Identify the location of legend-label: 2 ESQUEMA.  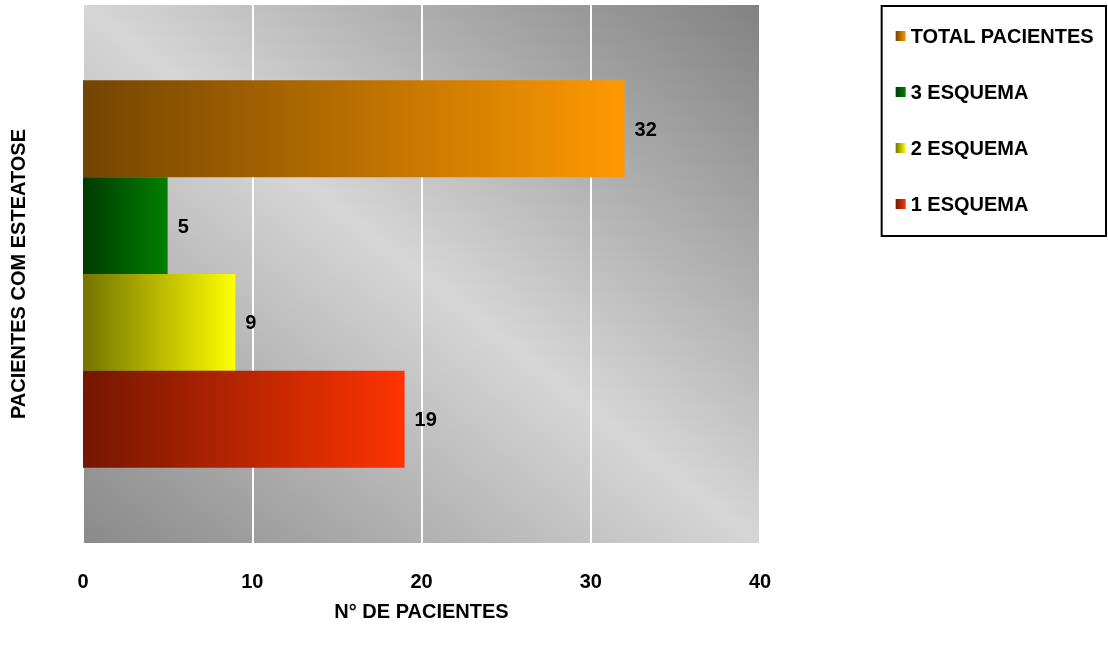
(969, 148).